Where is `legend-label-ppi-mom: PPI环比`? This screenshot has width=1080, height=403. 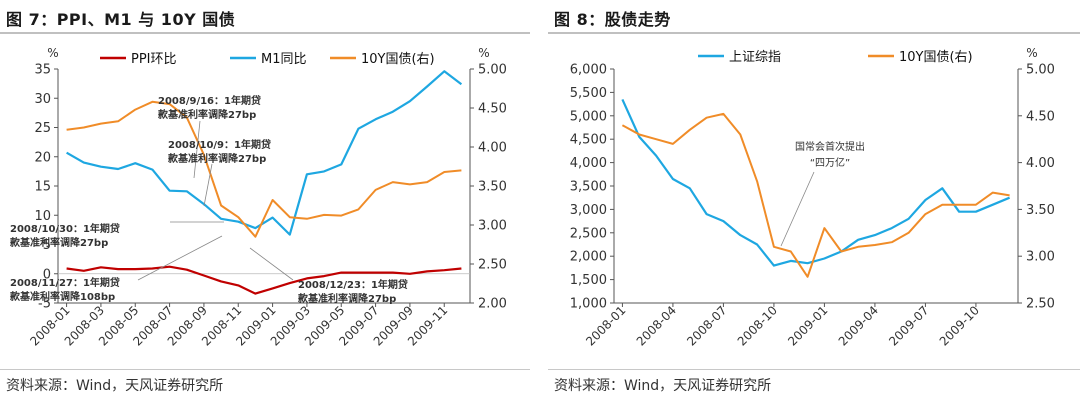
legend-label-ppi-mom: PPI环比 is located at coordinates (154, 59).